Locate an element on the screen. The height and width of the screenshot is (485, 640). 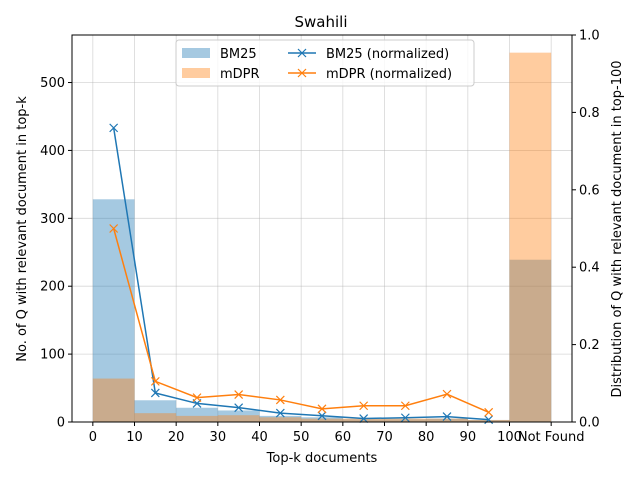
legend-label: mDPR (normalized) is located at coordinates (389, 74).